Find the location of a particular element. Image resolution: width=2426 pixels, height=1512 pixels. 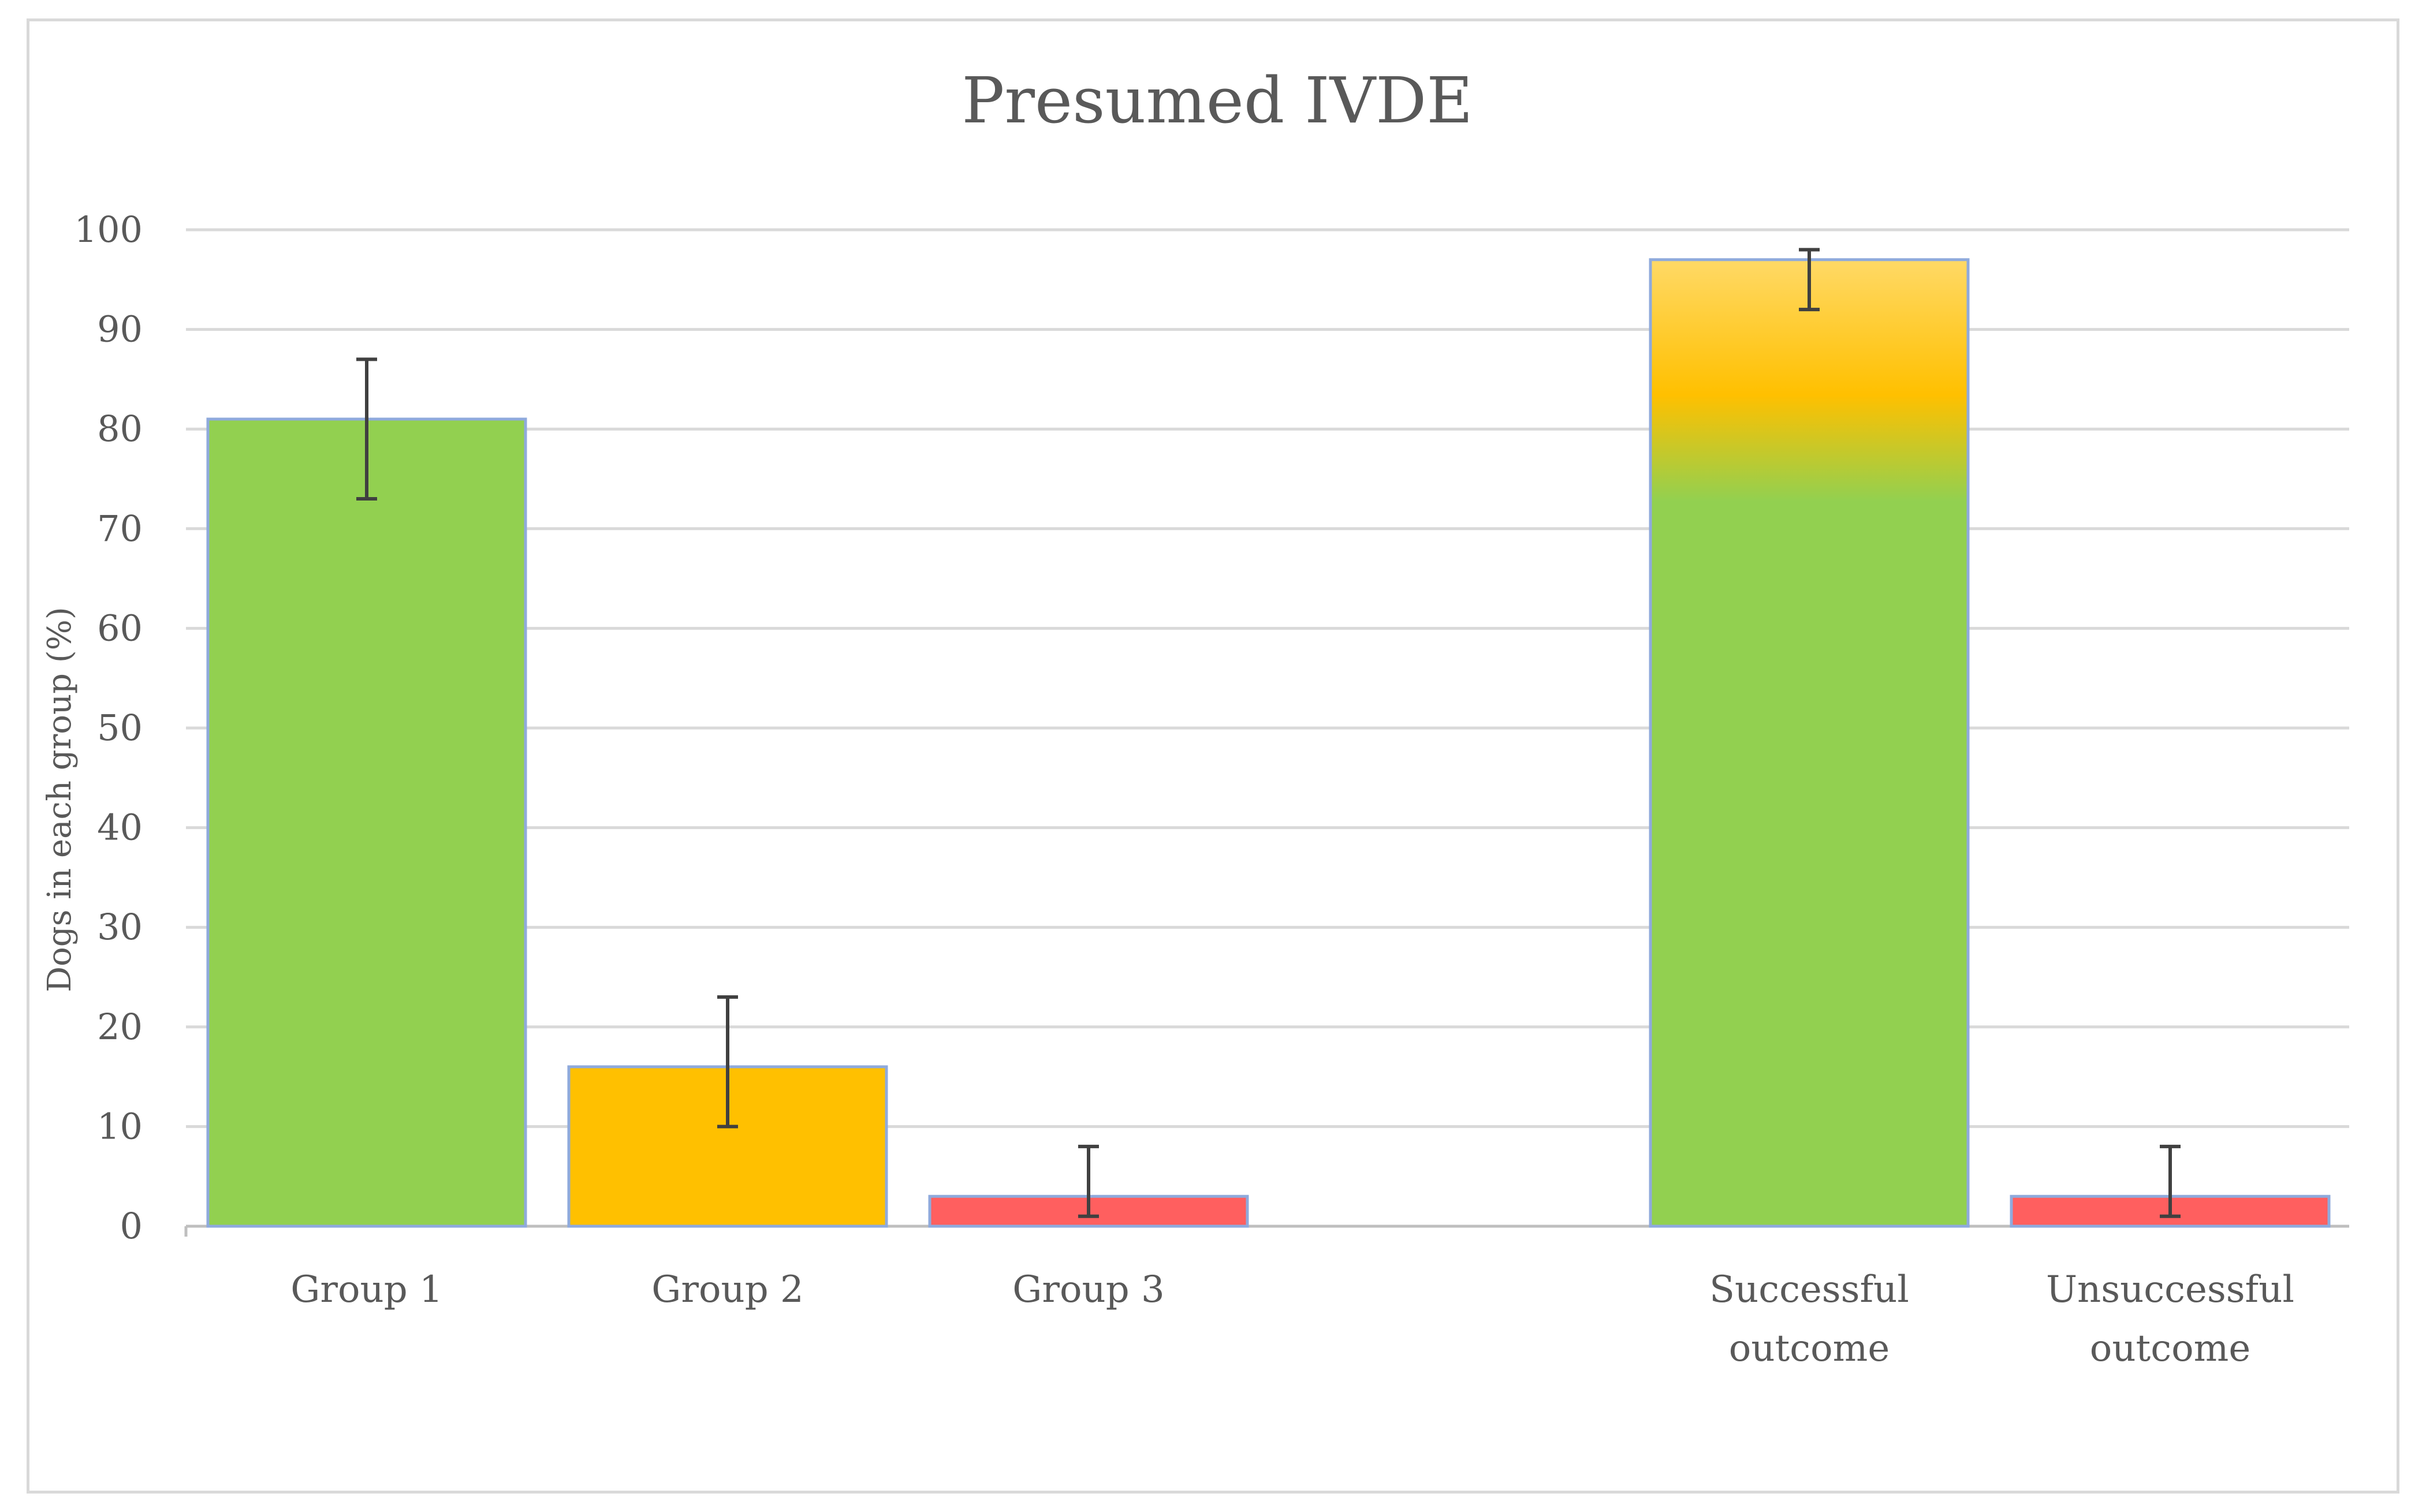

y-tick-label: 70 is located at coordinates (120, 528).